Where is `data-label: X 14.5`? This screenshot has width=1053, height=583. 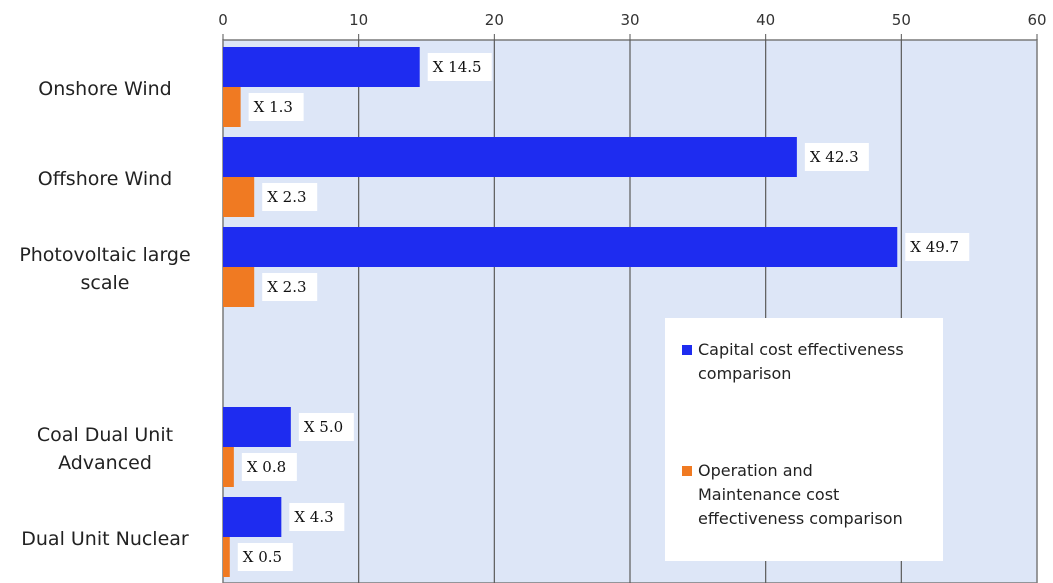
data-label: X 14.5 is located at coordinates (457, 67).